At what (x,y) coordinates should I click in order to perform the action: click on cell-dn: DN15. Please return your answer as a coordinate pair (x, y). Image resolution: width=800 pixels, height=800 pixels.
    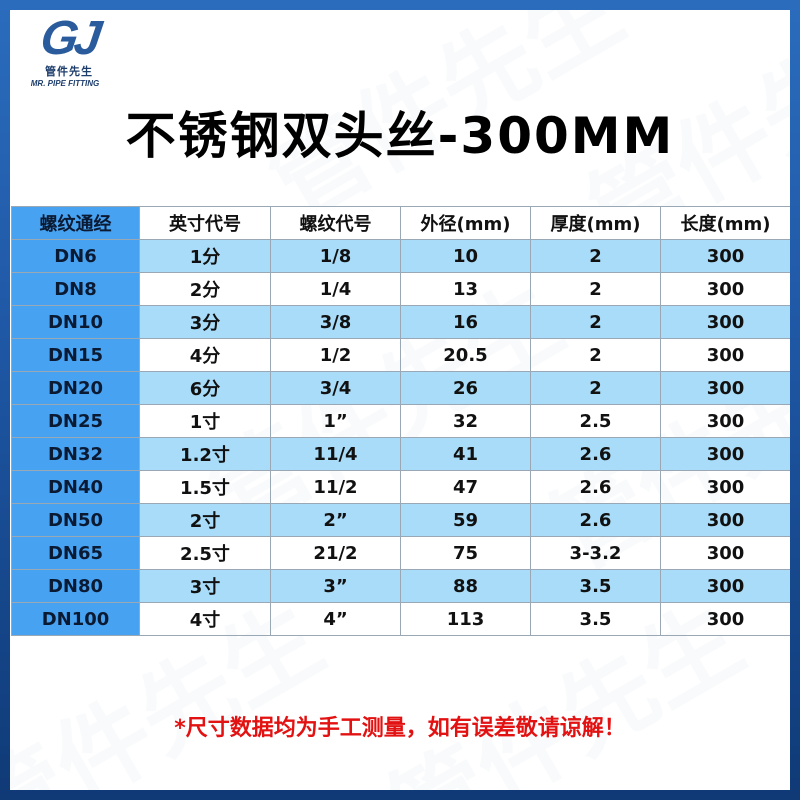
    Looking at the image, I should click on (75, 355).